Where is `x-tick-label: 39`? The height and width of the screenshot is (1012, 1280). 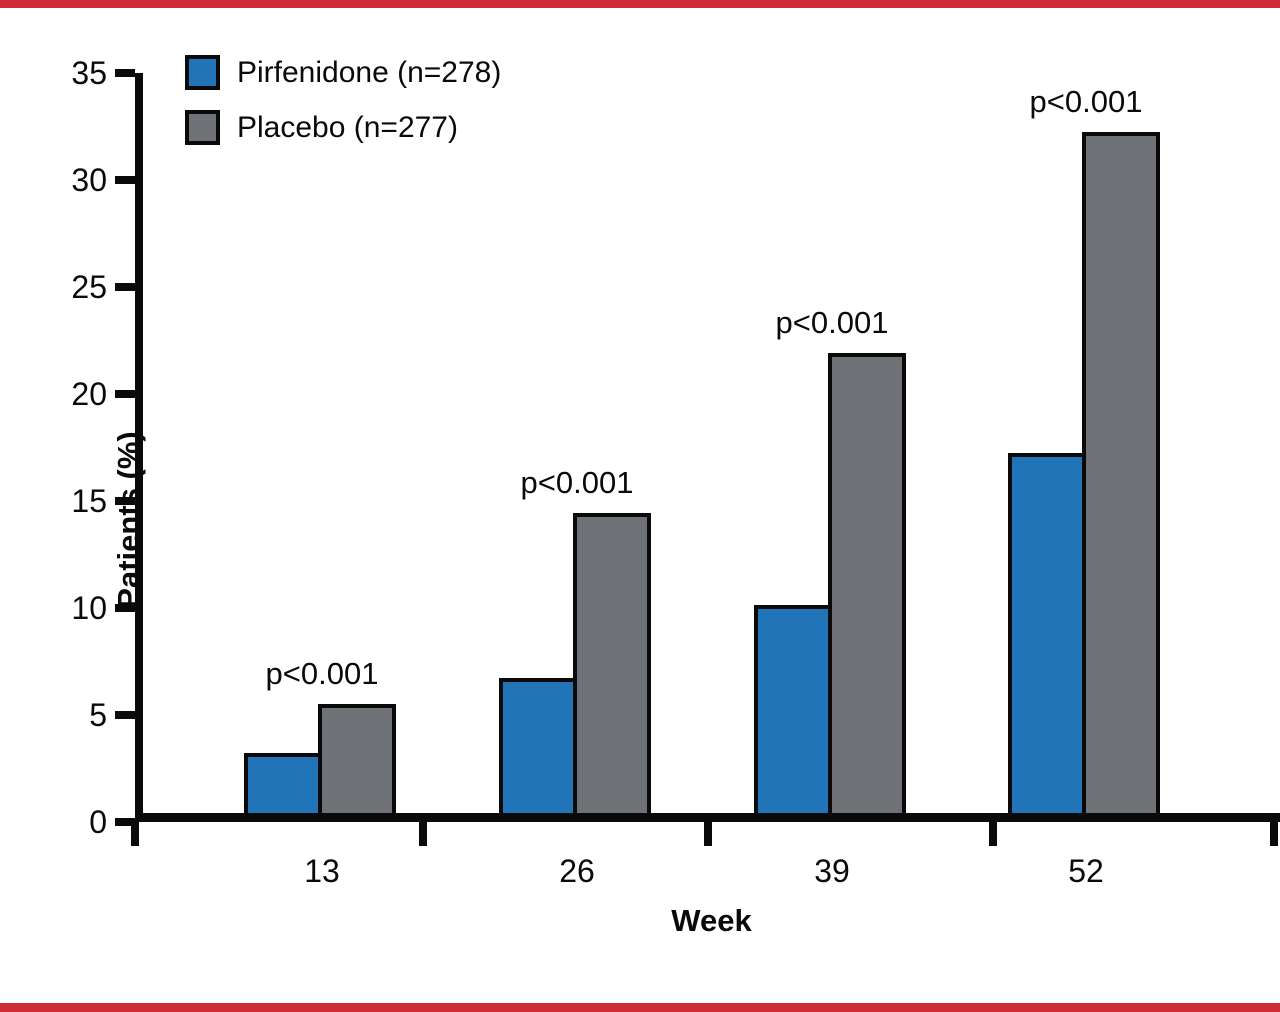 x-tick-label: 39 is located at coordinates (832, 871).